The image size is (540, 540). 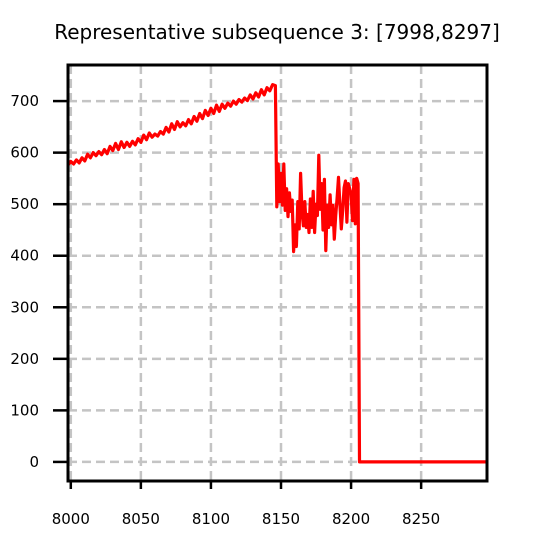 What do you see at coordinates (34, 462) in the screenshot?
I see `y-tick-label: 0` at bounding box center [34, 462].